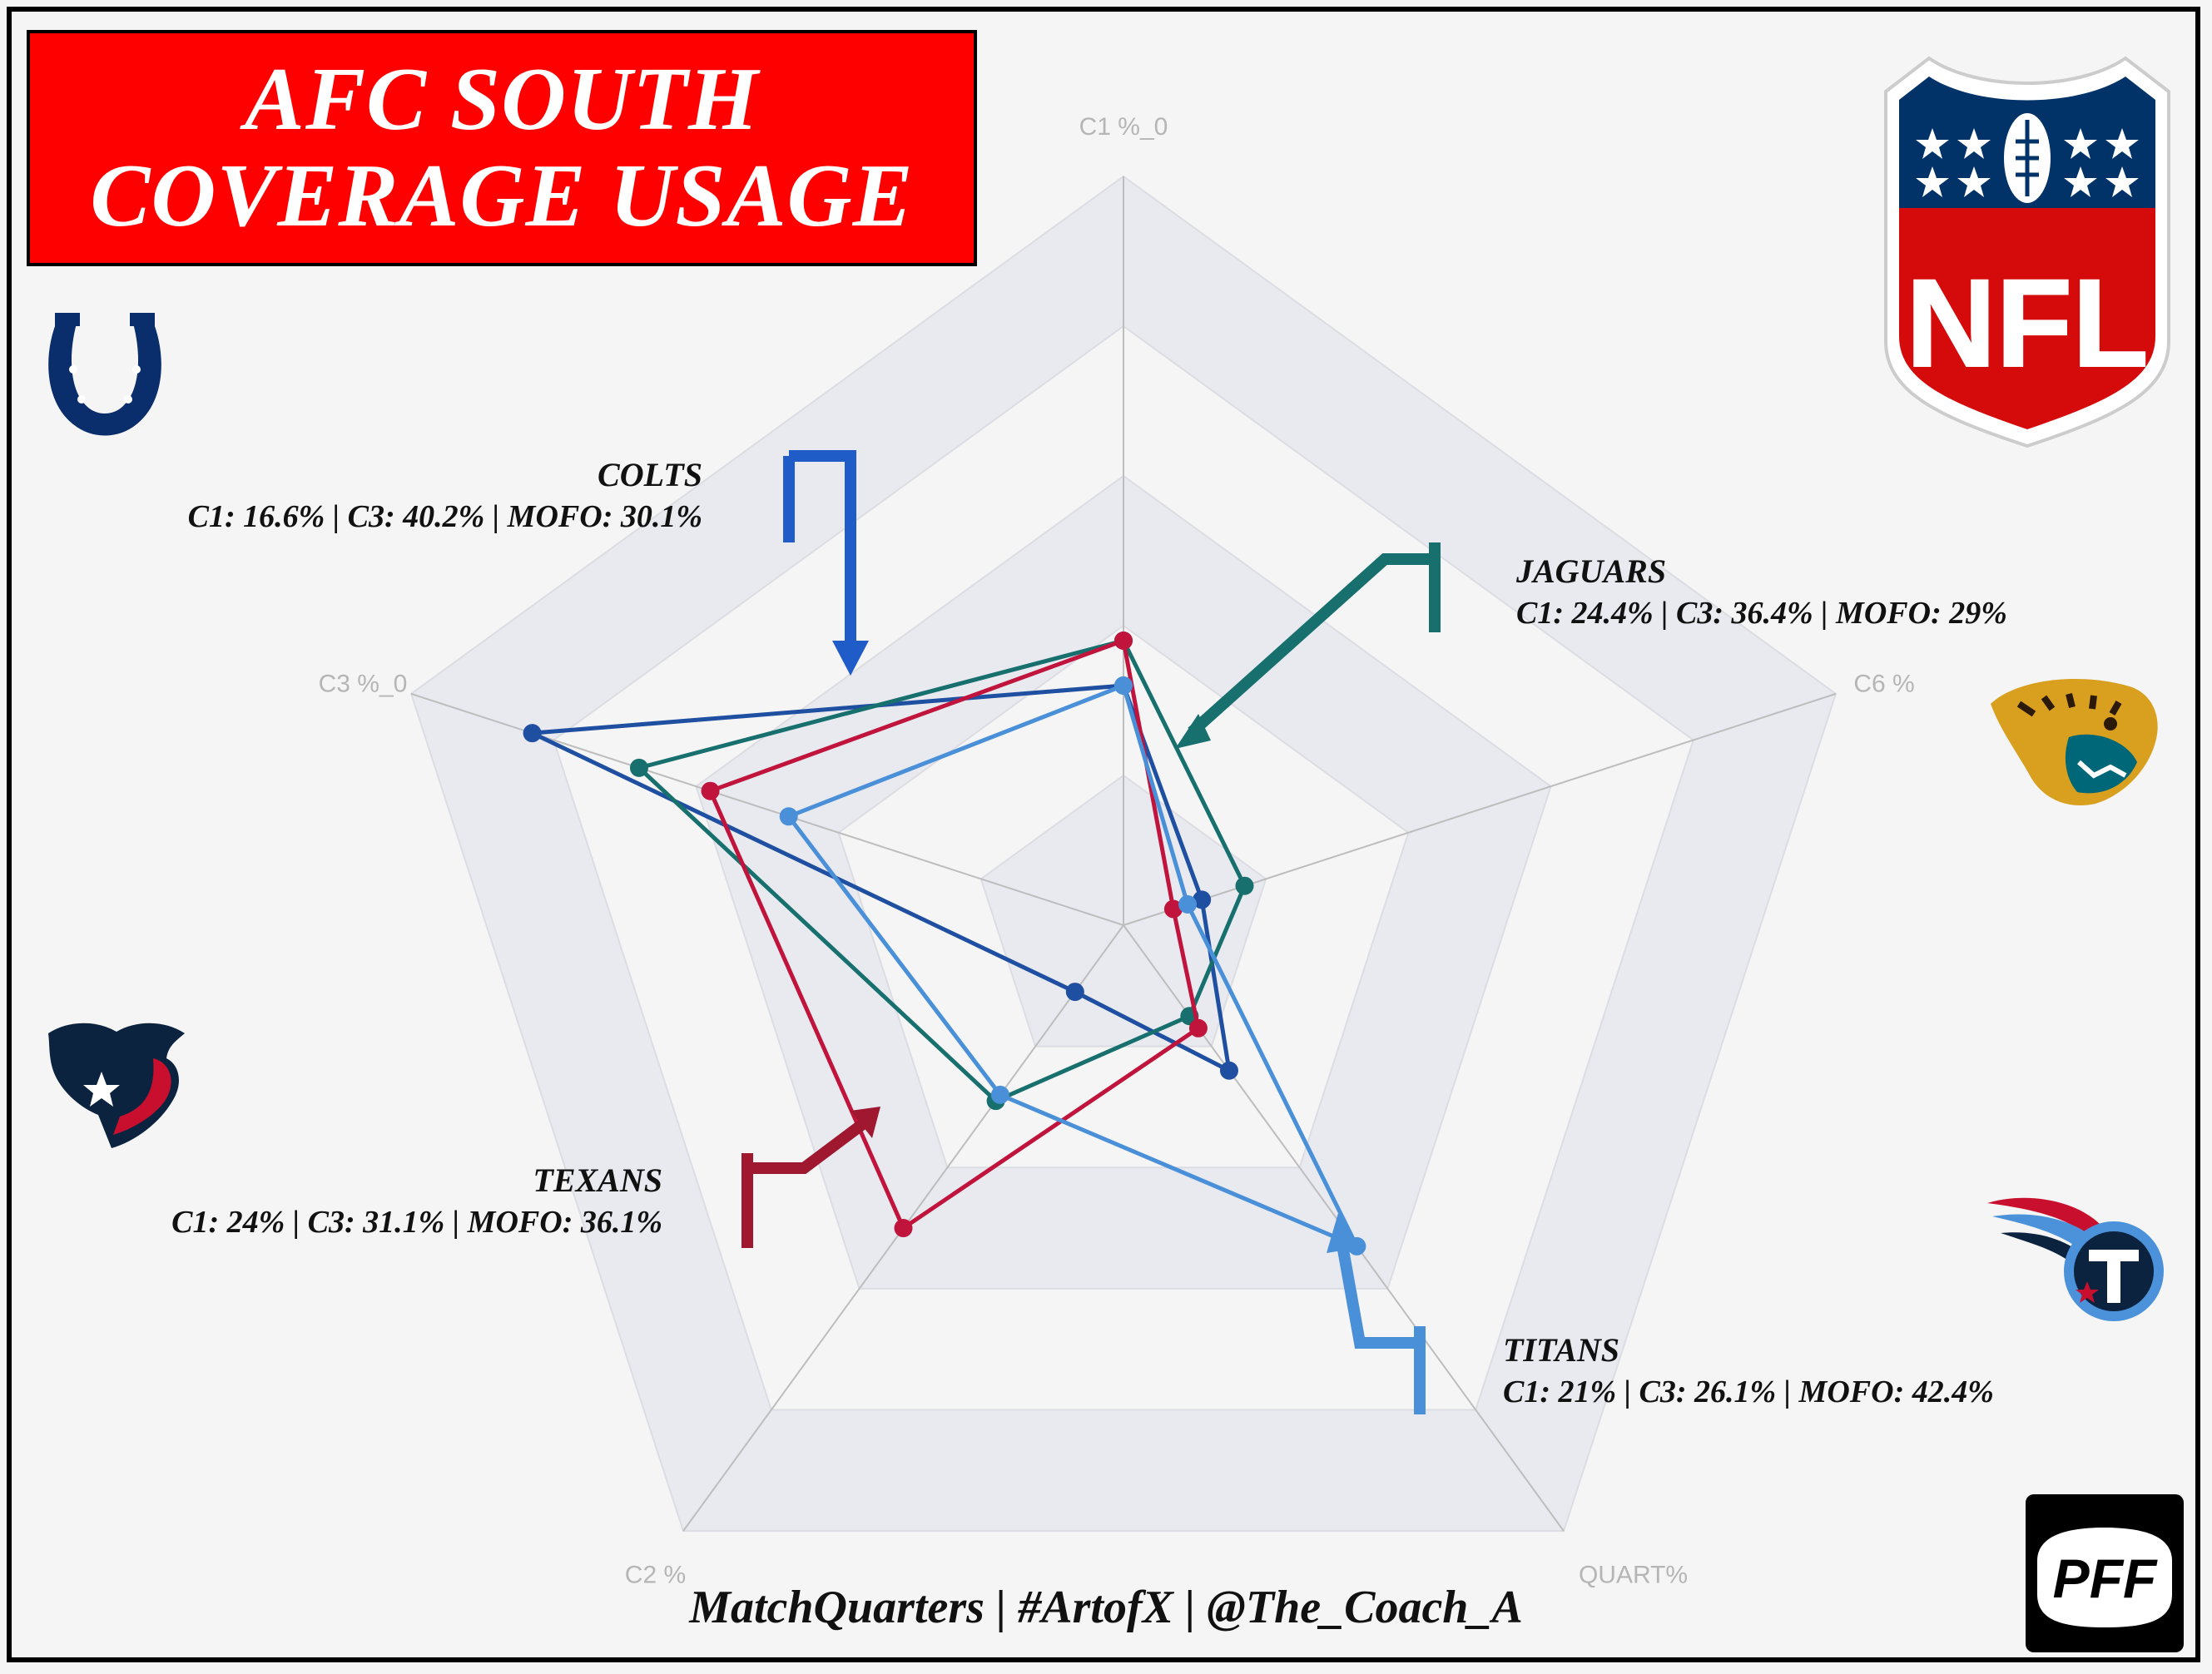 Image resolution: width=2212 pixels, height=1674 pixels. I want to click on texans-name: TEXANS, so click(598, 1180).